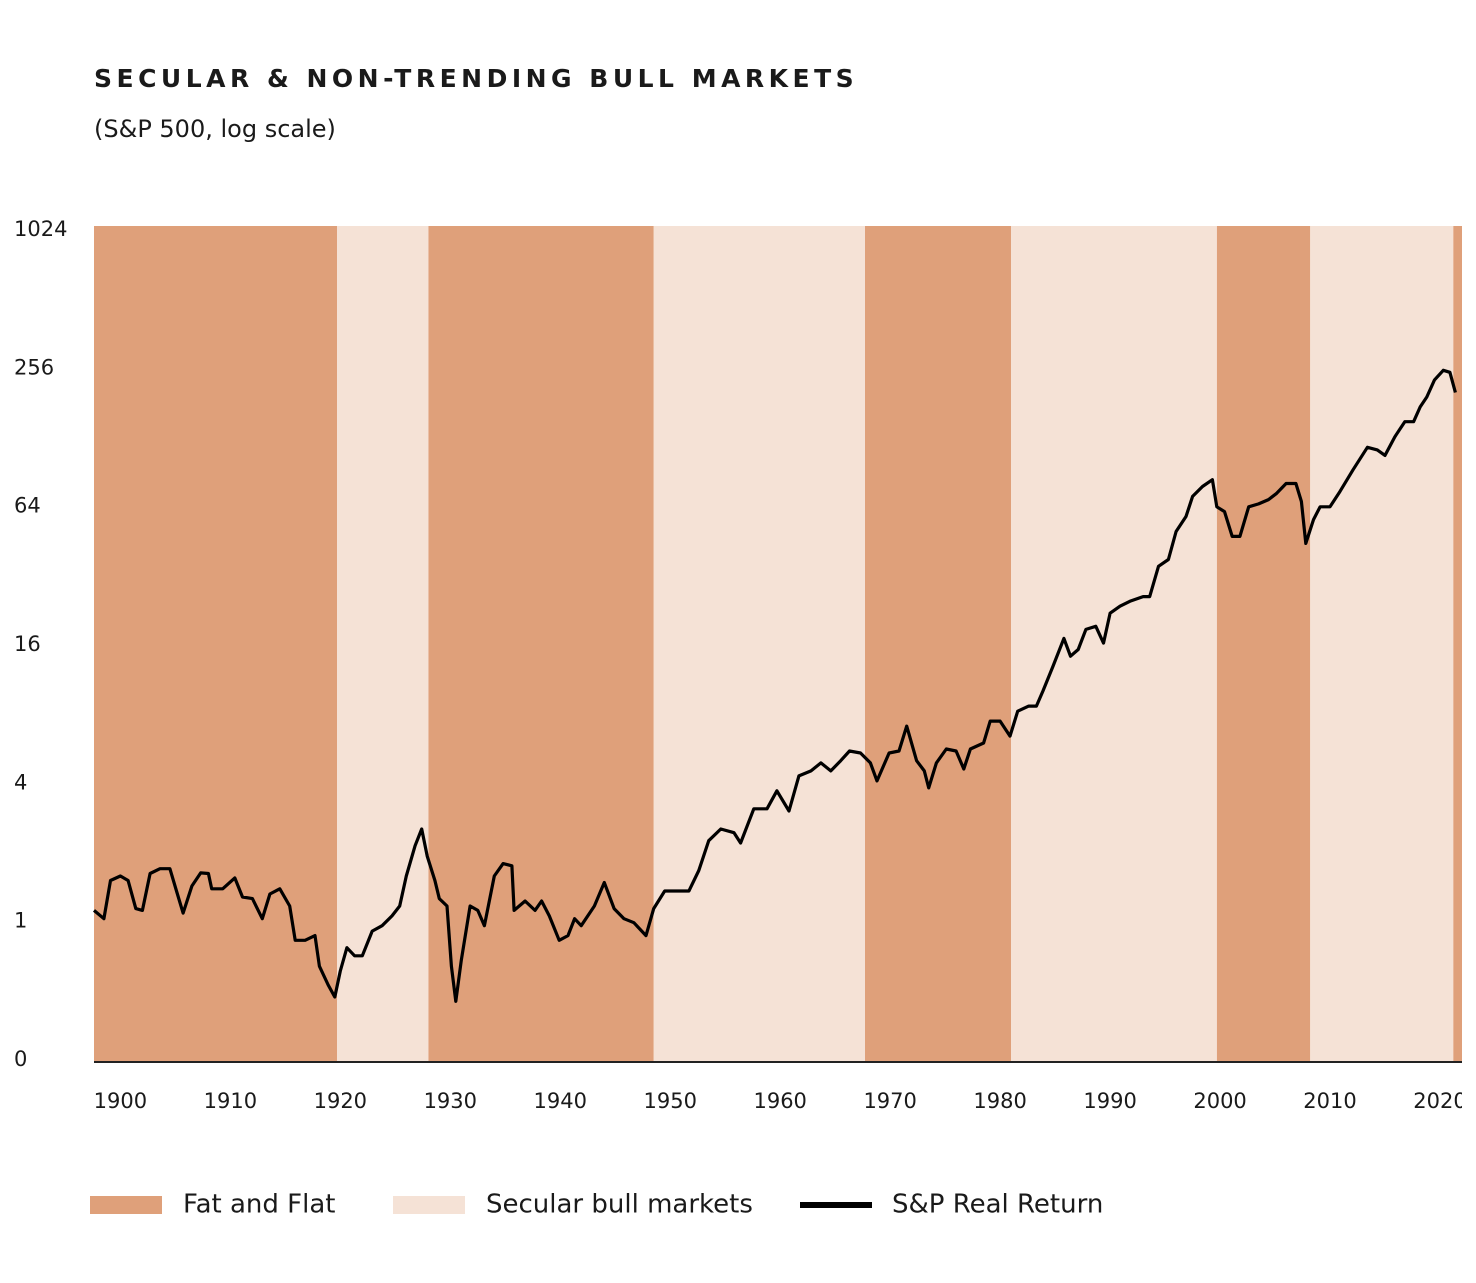 This screenshot has height=1283, width=1476. Describe the element at coordinates (40, 229) in the screenshot. I see `y-tick-label: 1024` at that location.